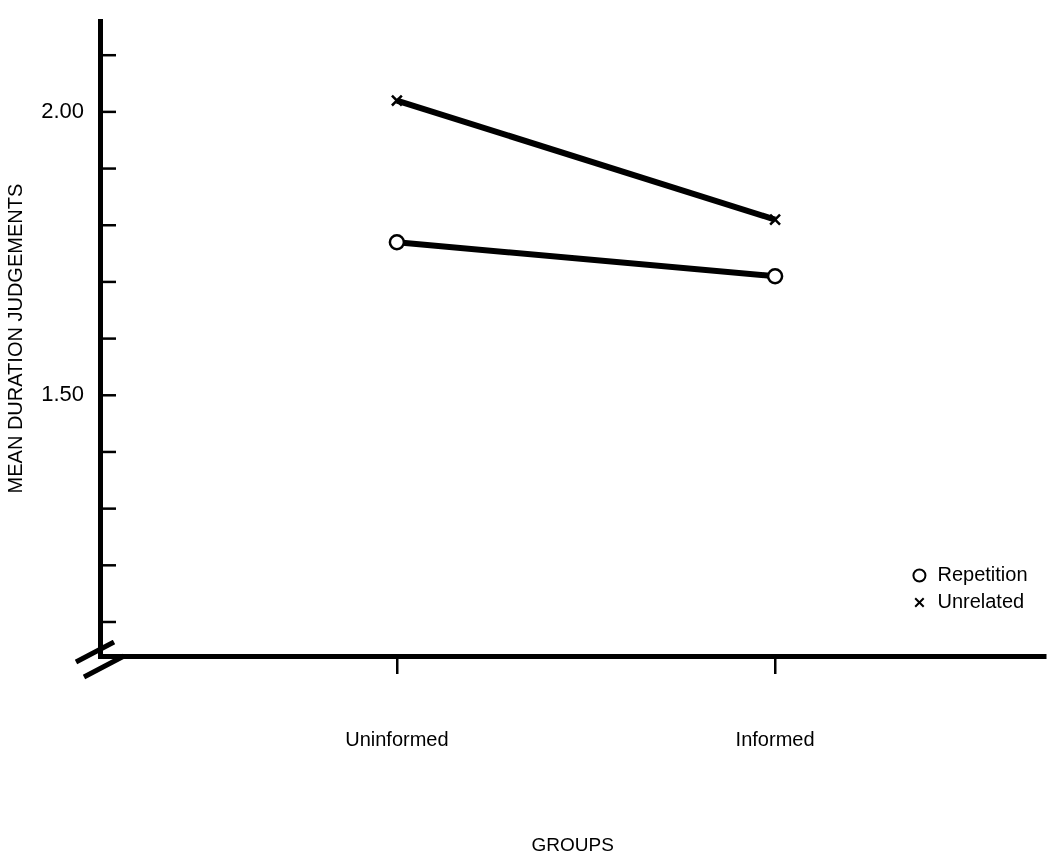 Image resolution: width=1055 pixels, height=861 pixels. Describe the element at coordinates (62, 394) in the screenshot. I see `y-tick-label: 1.50` at that location.